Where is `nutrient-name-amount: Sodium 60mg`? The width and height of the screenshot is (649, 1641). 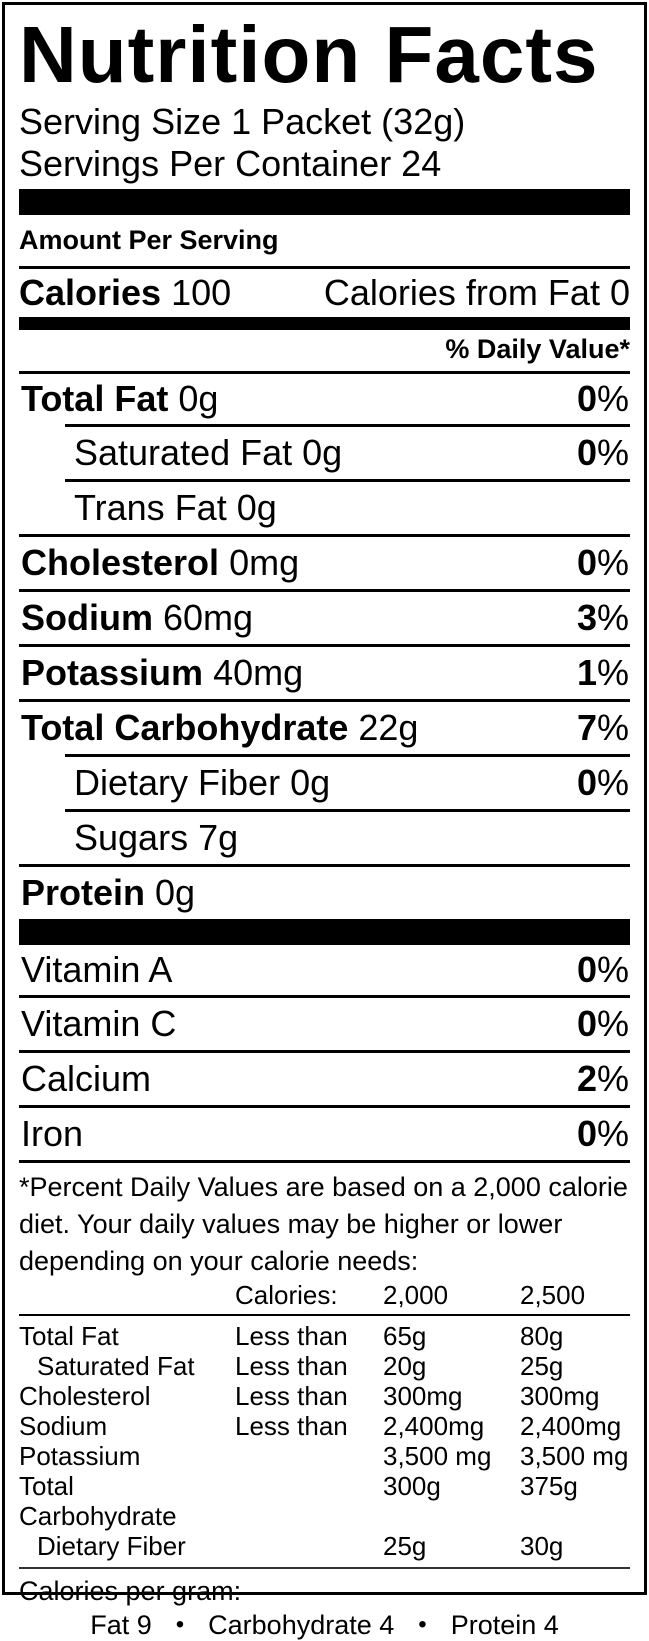
nutrient-name-amount: Sodium 60mg is located at coordinates (136, 618).